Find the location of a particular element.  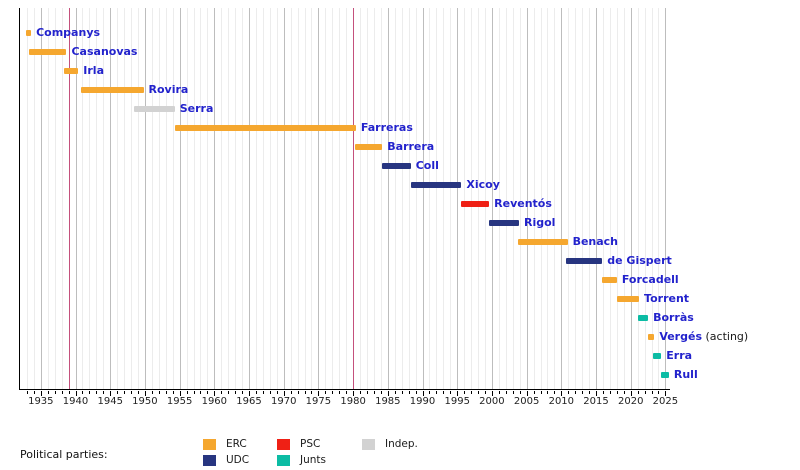

legend-title: Political parties: is located at coordinates (64, 454).